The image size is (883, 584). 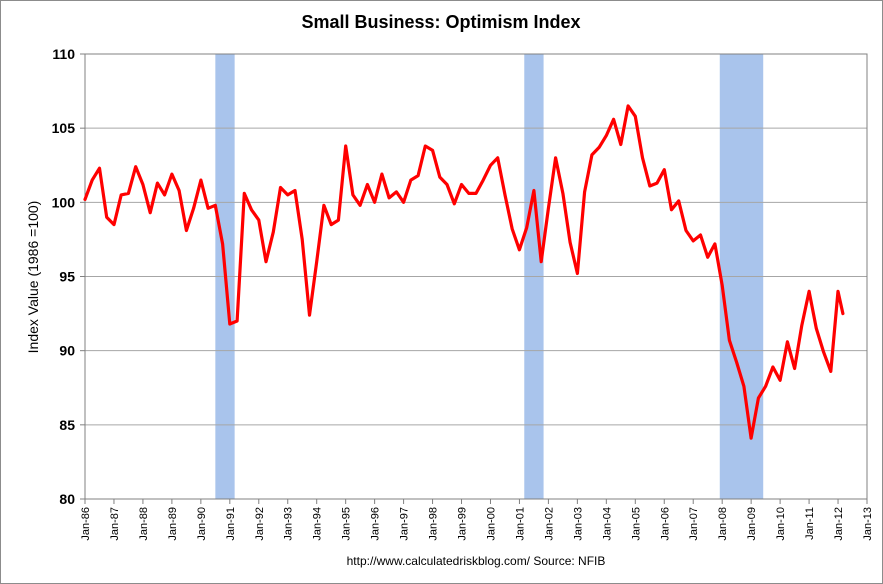 I want to click on x-tick-label: Jan-06, so click(x=665, y=524).